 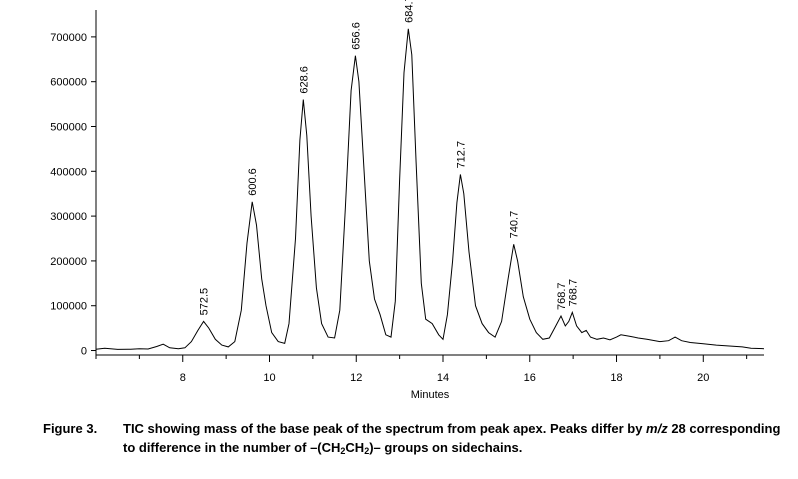 I want to click on peak-label: 712.7, so click(x=461, y=155).